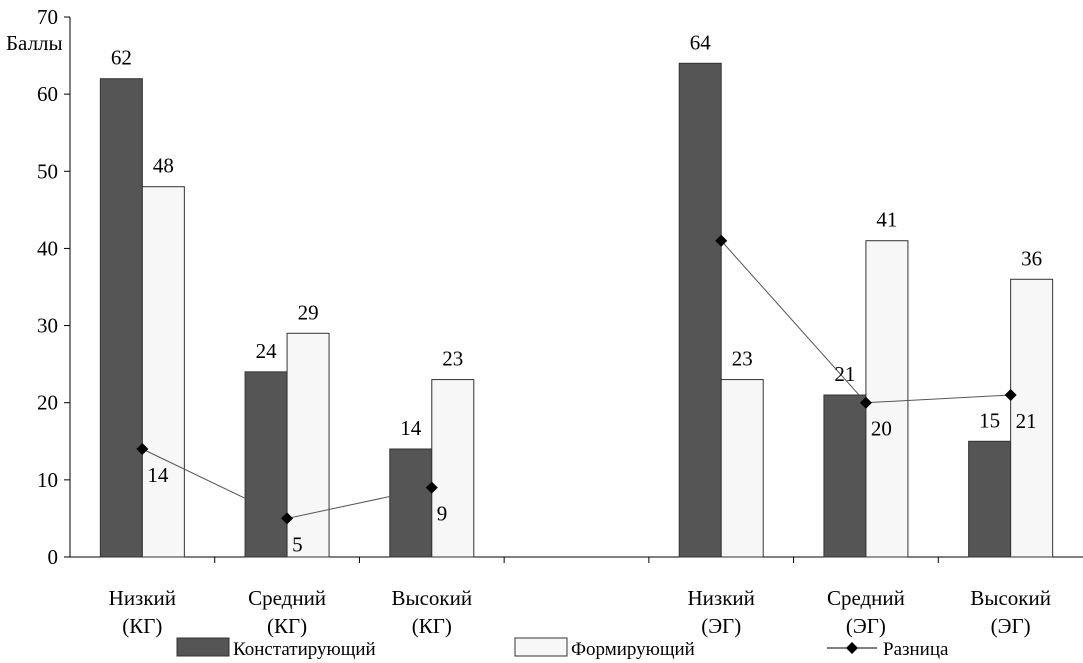 The width and height of the screenshot is (1083, 663). Describe the element at coordinates (47, 248) in the screenshot. I see `y-tick-label: 40` at that location.